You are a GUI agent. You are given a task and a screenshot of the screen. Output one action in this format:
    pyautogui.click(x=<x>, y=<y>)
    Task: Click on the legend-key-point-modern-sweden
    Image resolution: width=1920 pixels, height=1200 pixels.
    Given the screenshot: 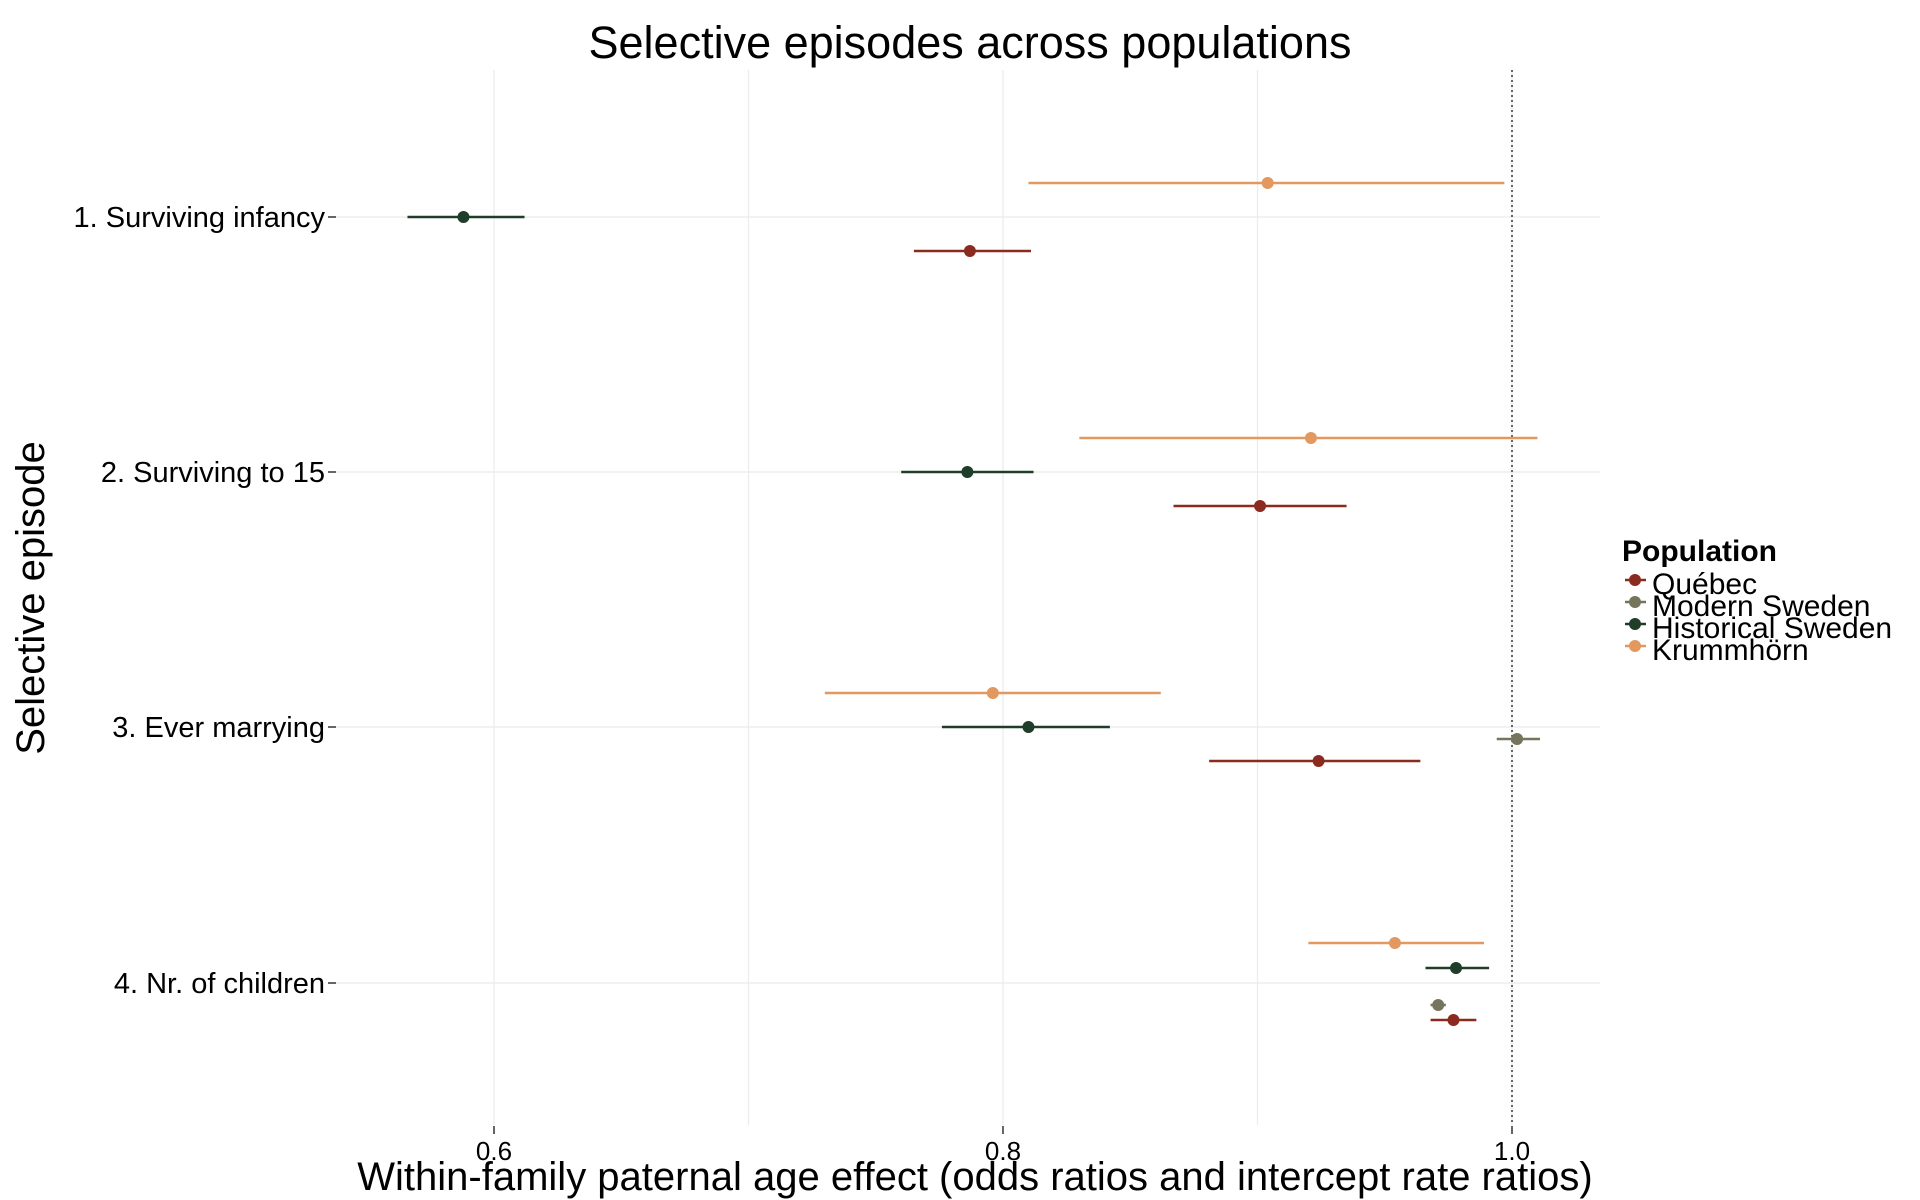 What is the action you would take?
    pyautogui.click(x=1635, y=602)
    